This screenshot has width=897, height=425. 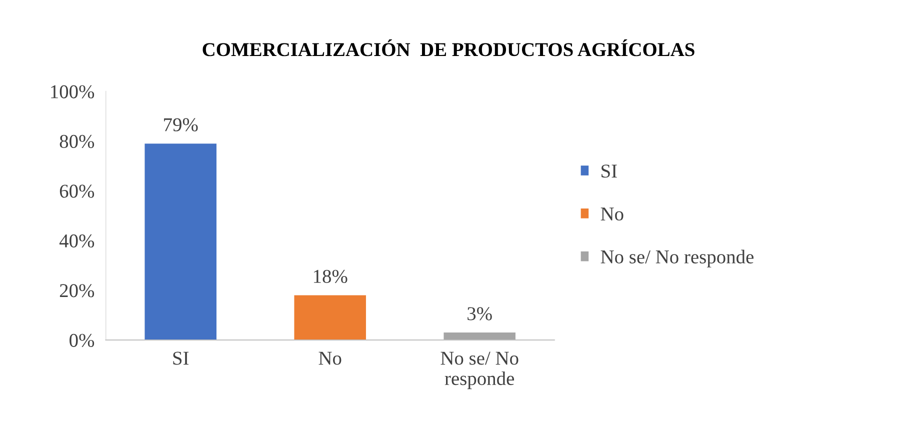 I want to click on y-tick-label: 100%, so click(x=72, y=91).